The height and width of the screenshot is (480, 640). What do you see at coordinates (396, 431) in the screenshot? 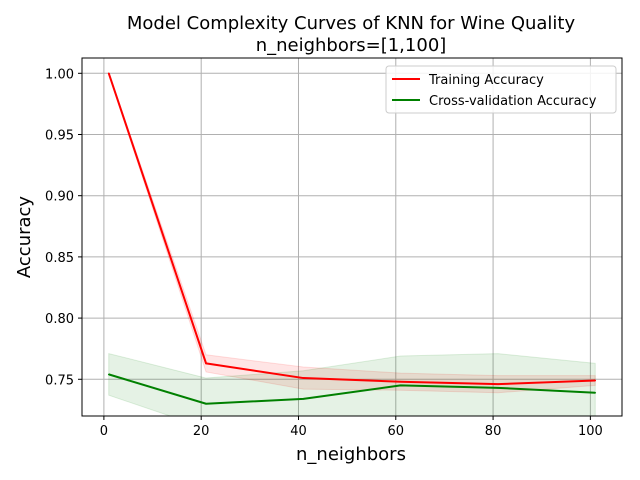
I see `x-tick-label: 60` at bounding box center [396, 431].